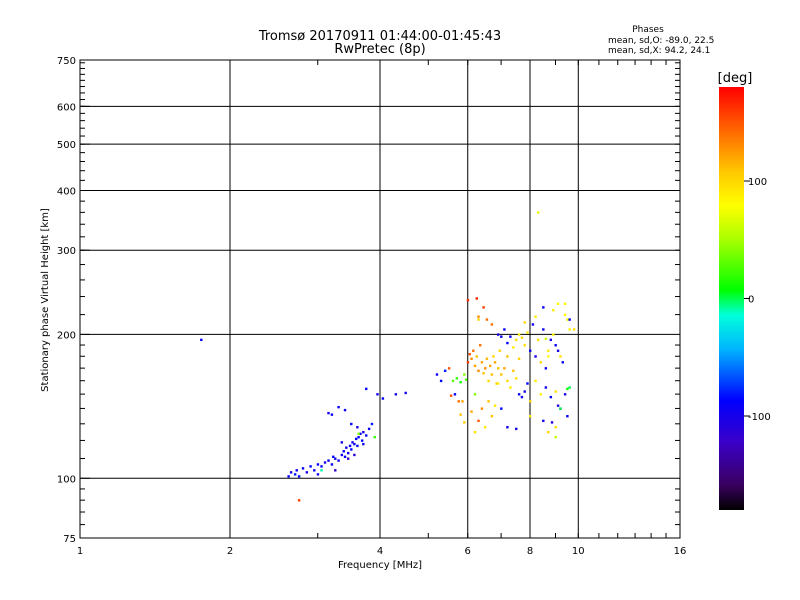 This screenshot has width=800, height=600. Describe the element at coordinates (380, 565) in the screenshot. I see `x-axis-label: Frequency [MHz]` at that location.